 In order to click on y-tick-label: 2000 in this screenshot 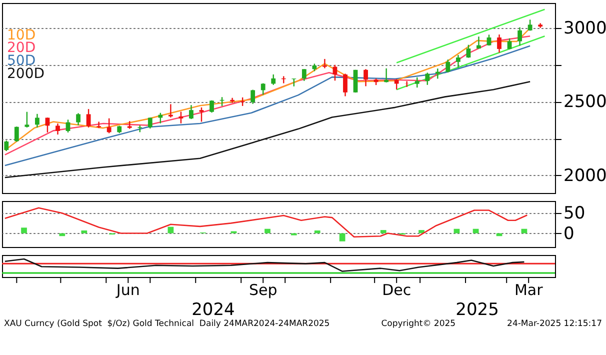, I will do `click(585, 176)`.